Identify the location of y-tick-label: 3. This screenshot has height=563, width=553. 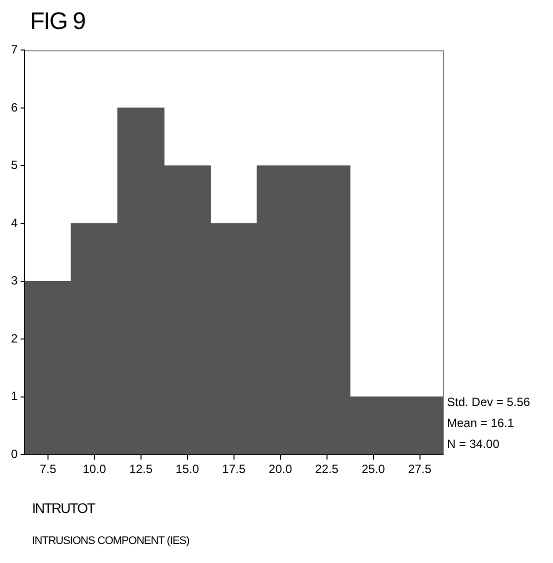
(14, 281).